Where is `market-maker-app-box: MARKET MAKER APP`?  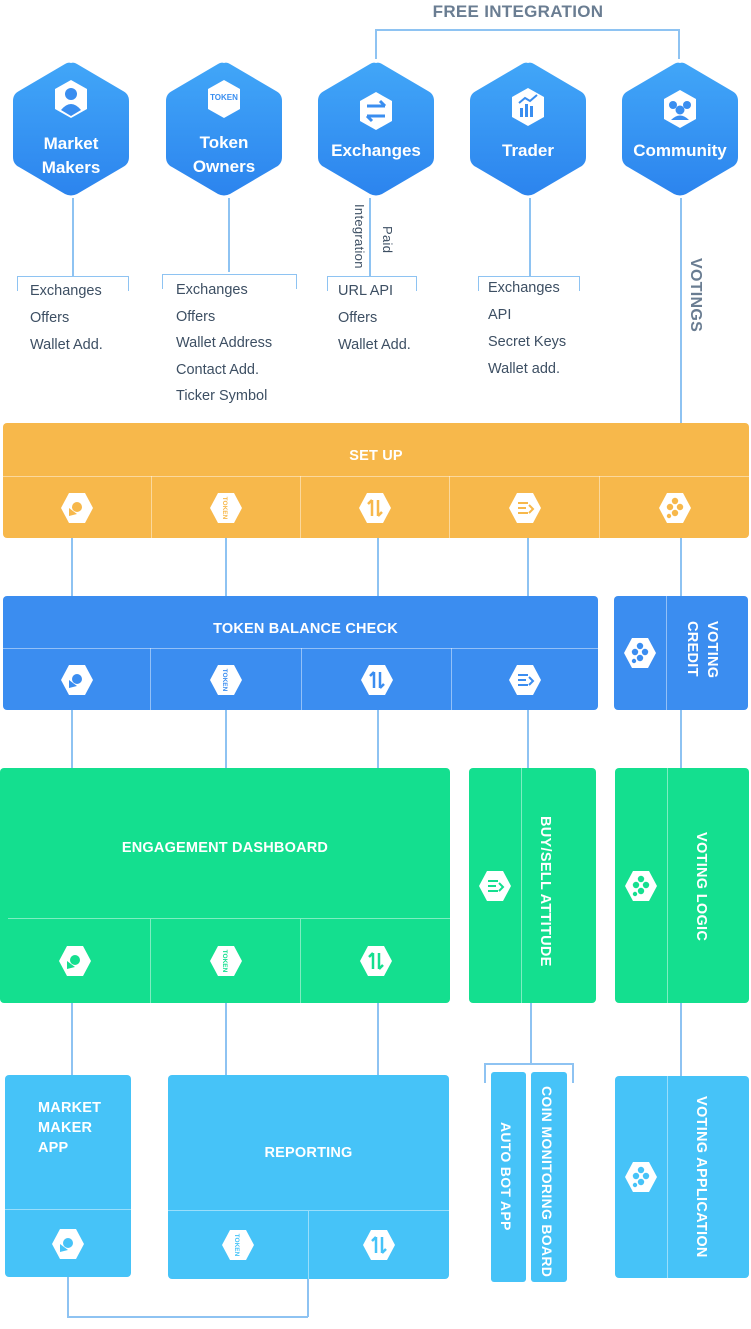
market-maker-app-box: MARKET MAKER APP is located at coordinates (68, 1176).